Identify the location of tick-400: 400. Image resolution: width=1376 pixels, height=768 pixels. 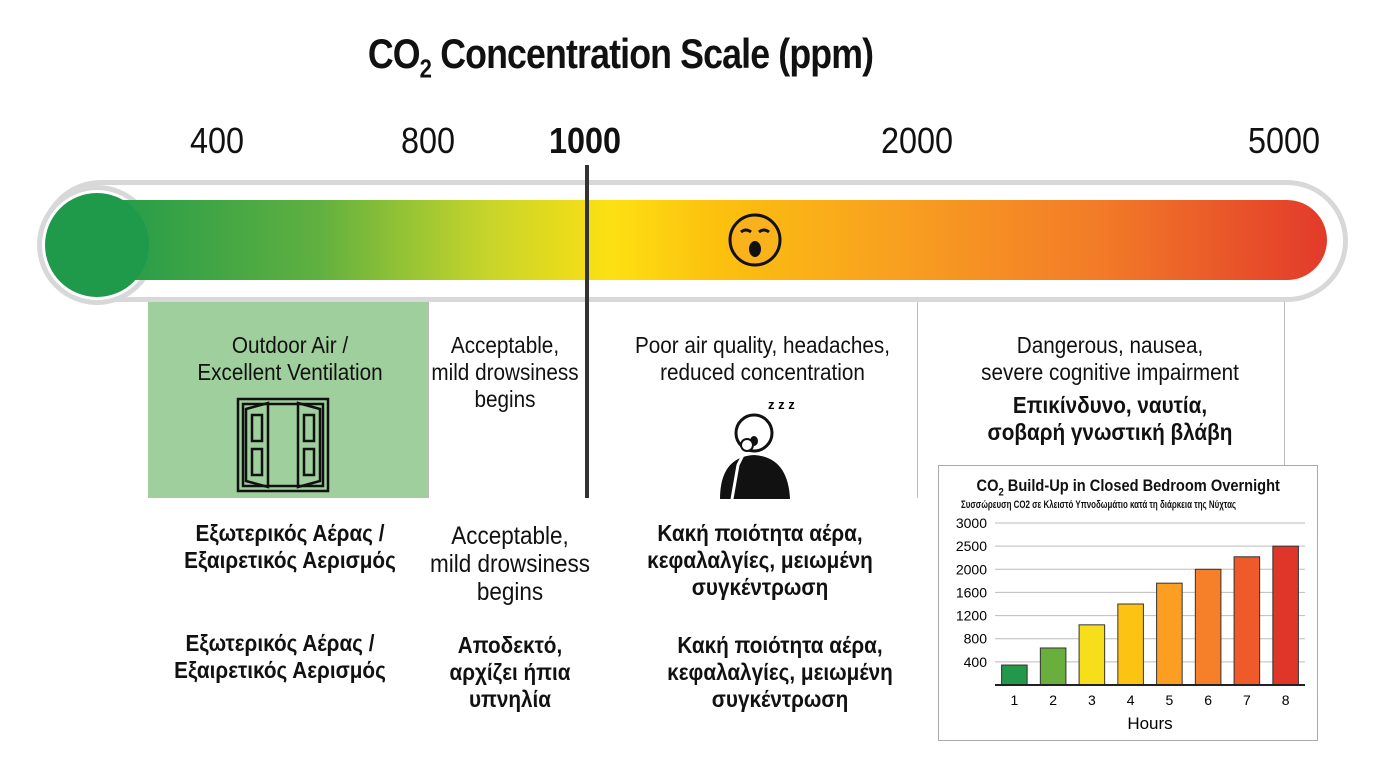
(217, 140).